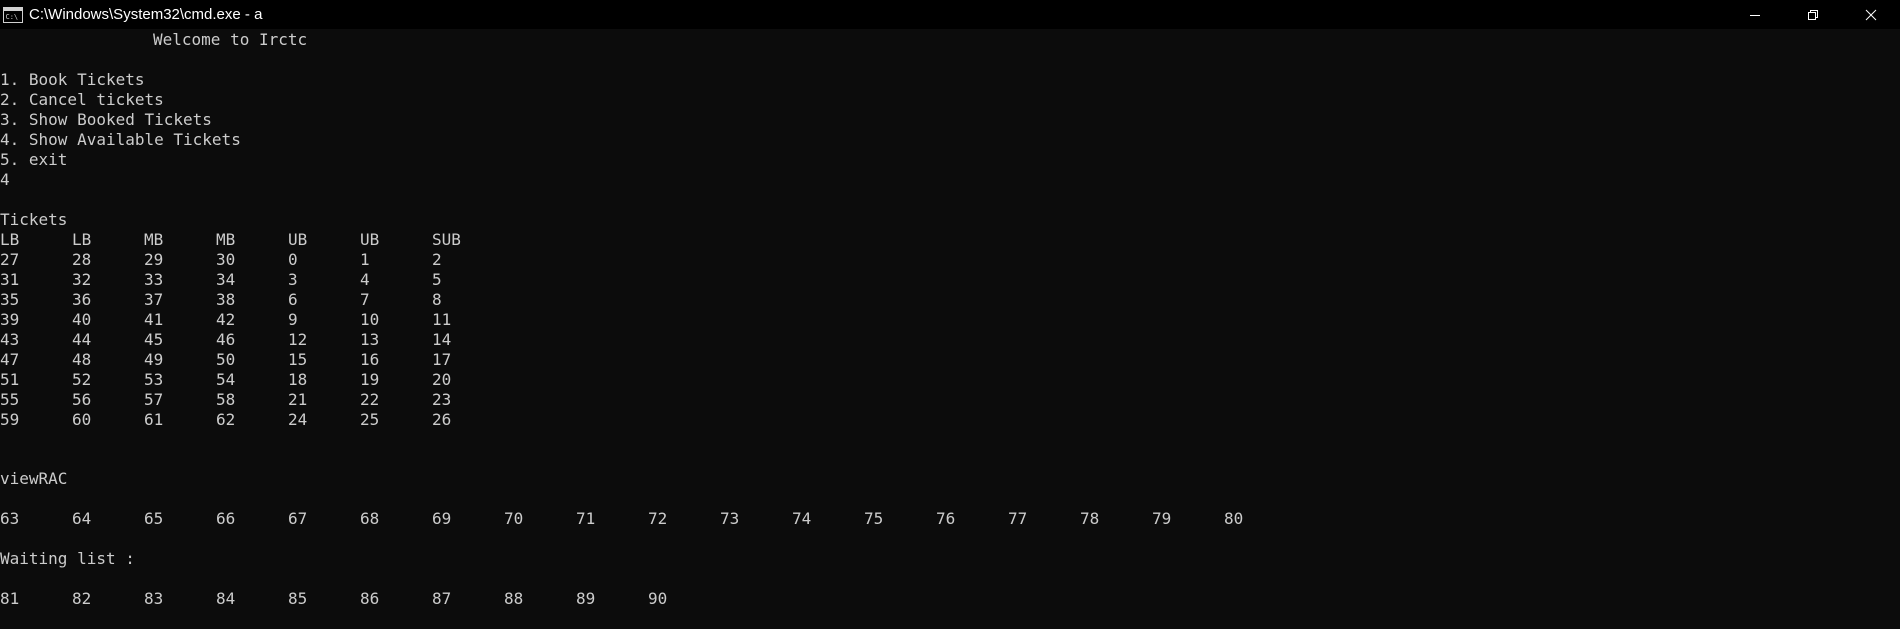 Image resolution: width=1900 pixels, height=629 pixels. What do you see at coordinates (153, 380) in the screenshot?
I see `ticket-number: 53` at bounding box center [153, 380].